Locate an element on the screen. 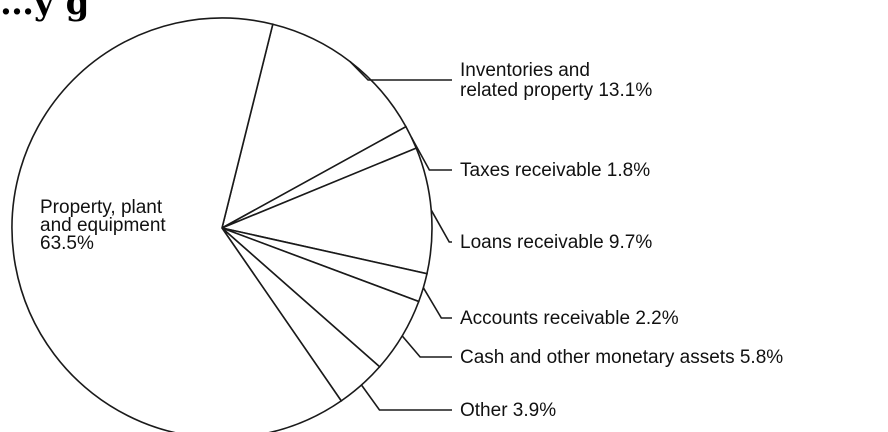 This screenshot has height=432, width=888. slice-label-ppe: Property, plant and equipment 63.5% is located at coordinates (103, 225).